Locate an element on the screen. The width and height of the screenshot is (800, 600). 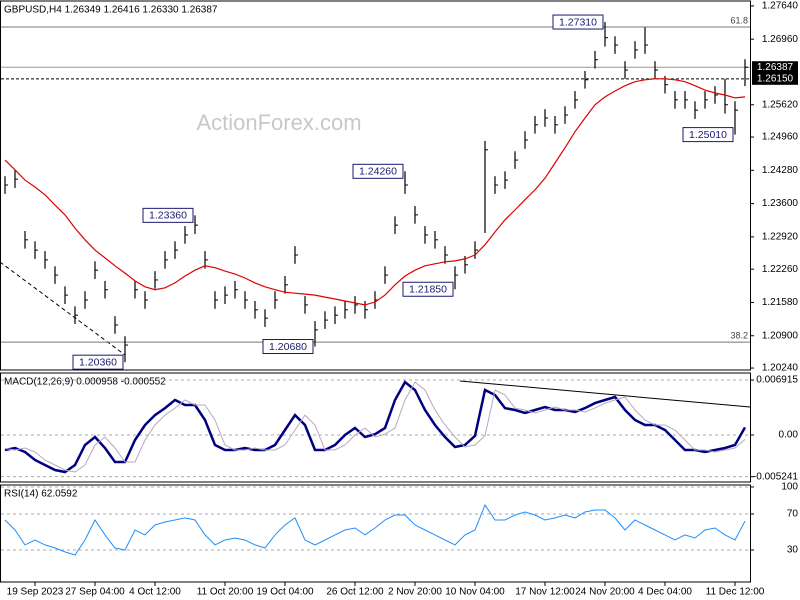
x-tick-label: 4 Oct 12:00 is located at coordinates (155, 592).